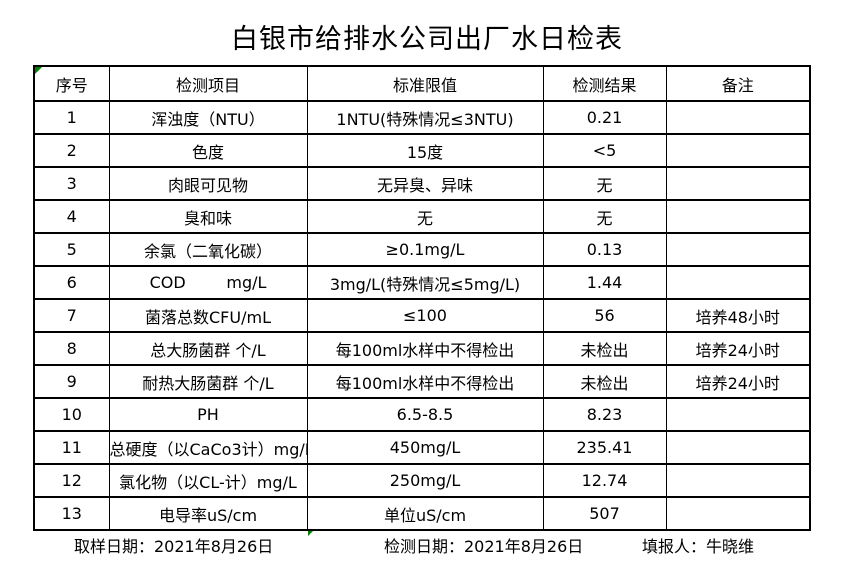 The width and height of the screenshot is (854, 587). I want to click on table-row: 8 总大肠菌群 个/L 每100ml水样中不得检出 未检出 培养24小时, so click(422, 348).